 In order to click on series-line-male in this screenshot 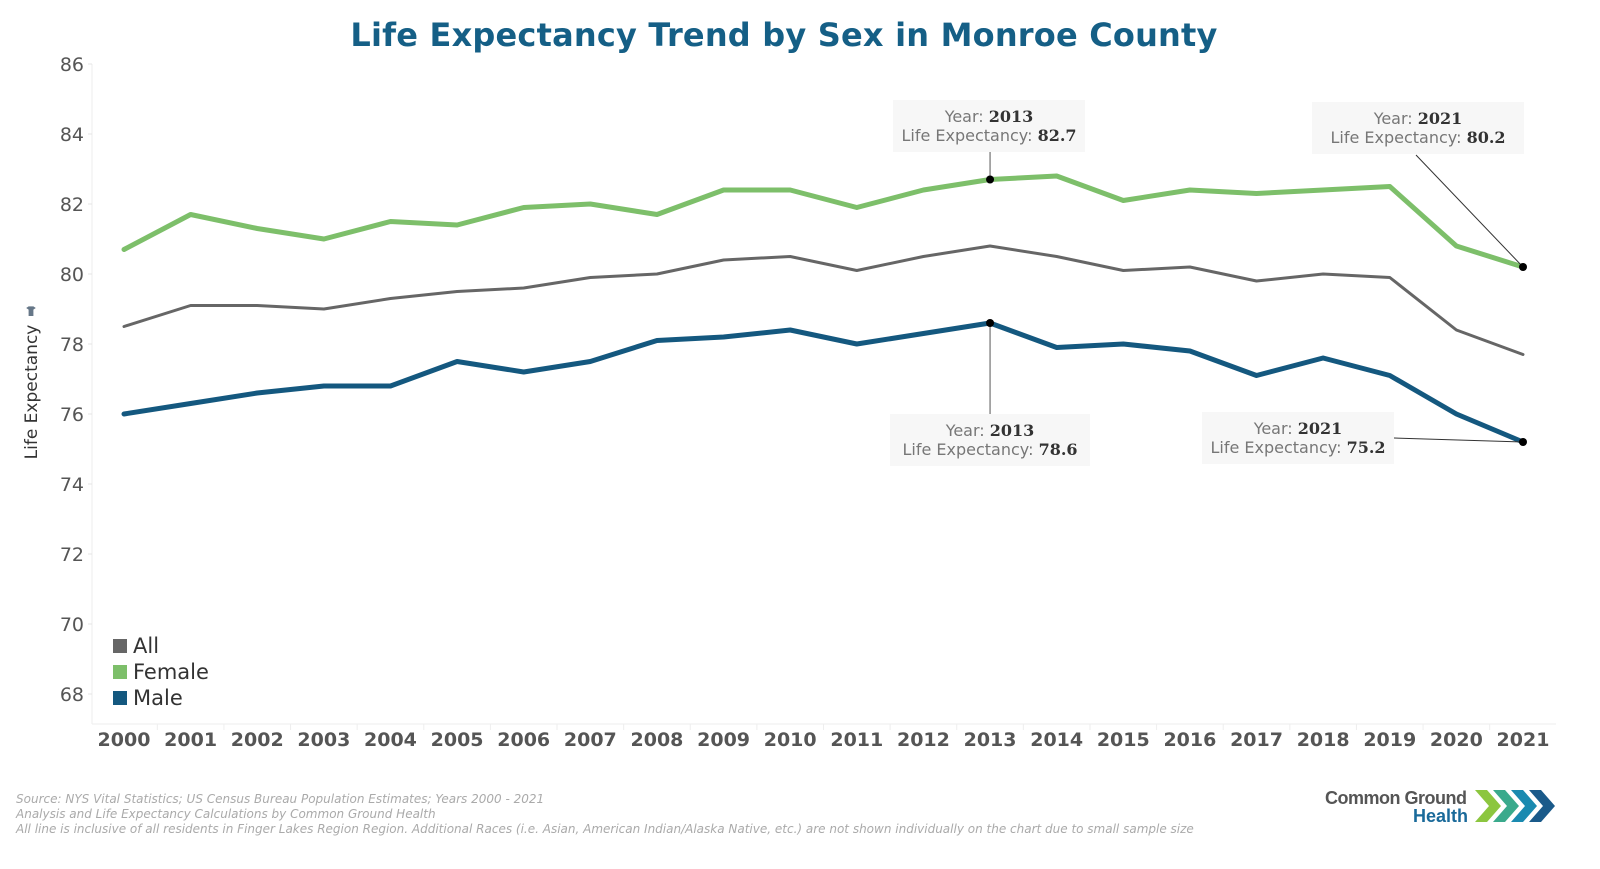, I will do `click(823, 382)`.